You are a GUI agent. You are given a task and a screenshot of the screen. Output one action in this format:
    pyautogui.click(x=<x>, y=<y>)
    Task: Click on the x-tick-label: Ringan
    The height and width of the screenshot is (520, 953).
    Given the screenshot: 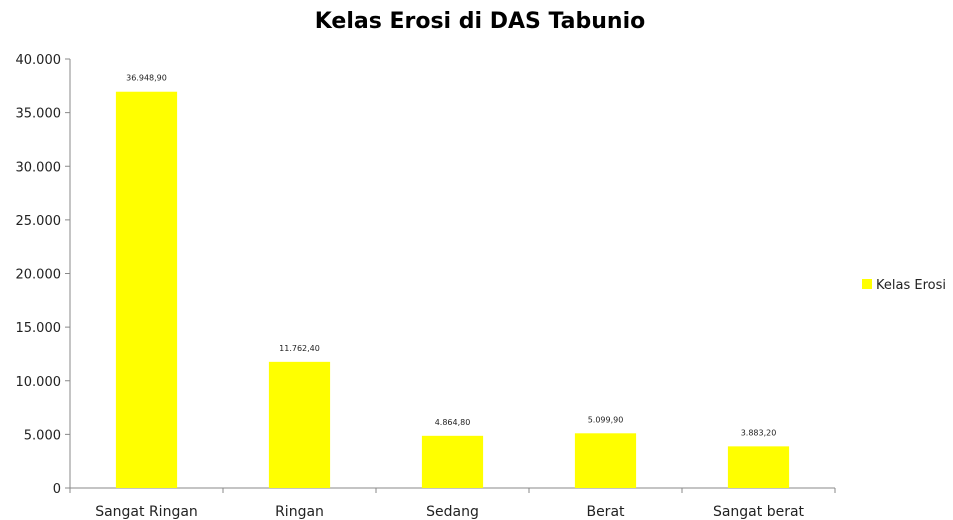 What is the action you would take?
    pyautogui.click(x=299, y=512)
    